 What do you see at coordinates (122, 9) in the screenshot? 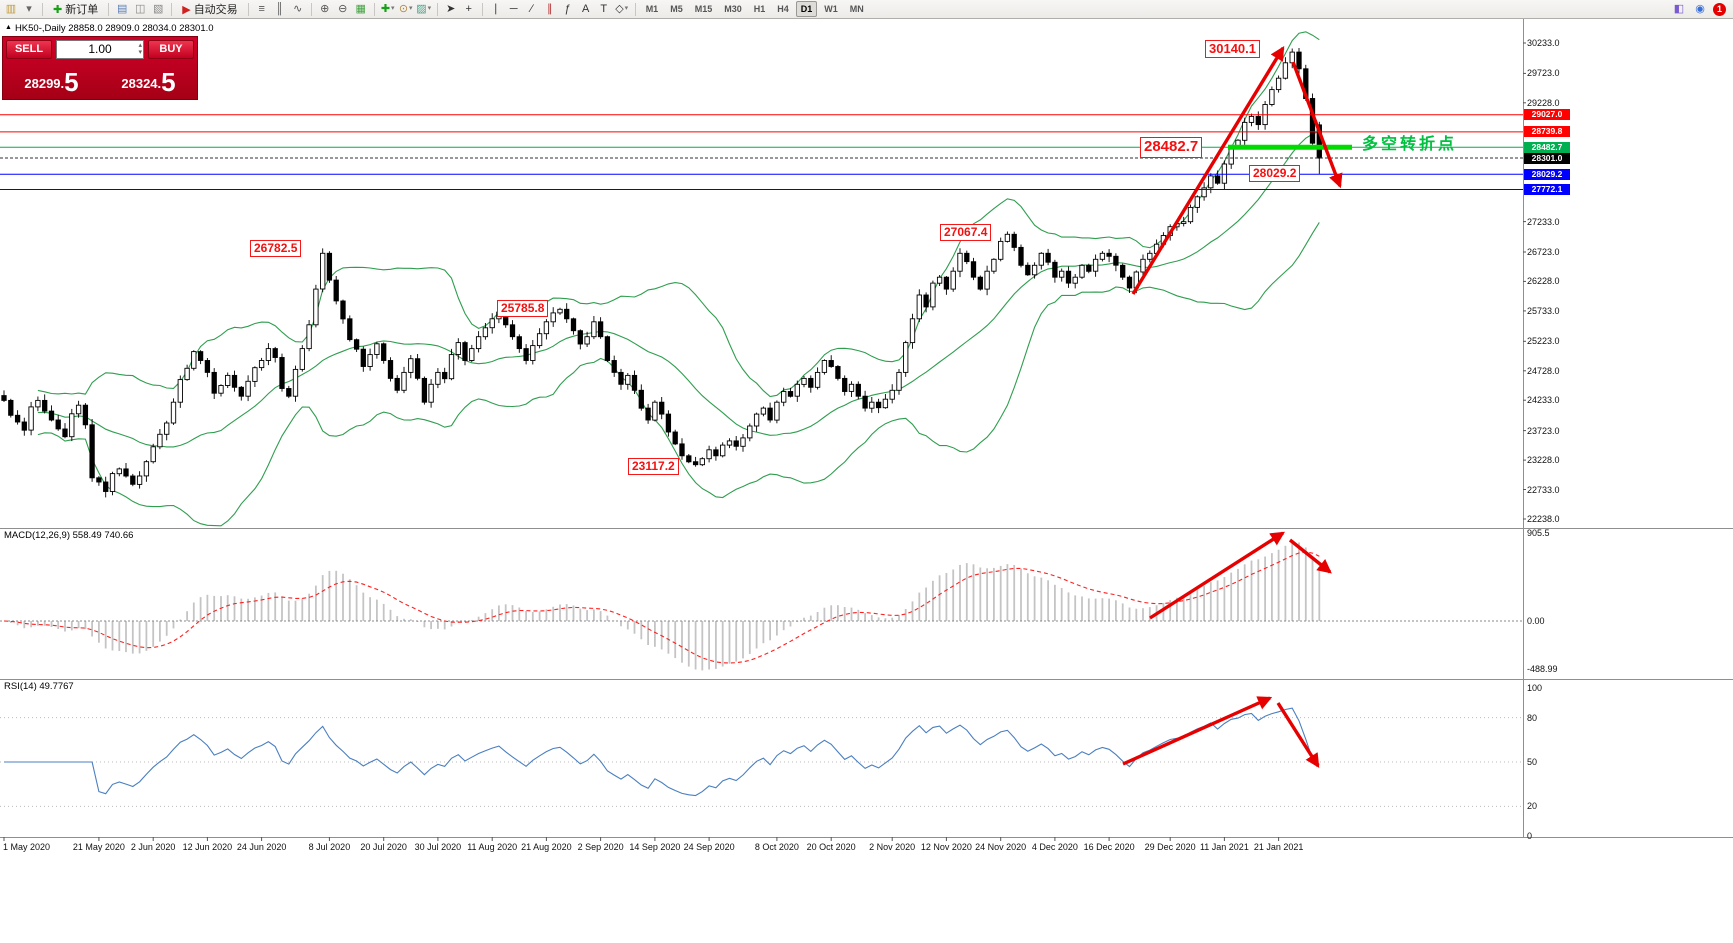
I see `market-watch-icon: ▤` at bounding box center [122, 9].